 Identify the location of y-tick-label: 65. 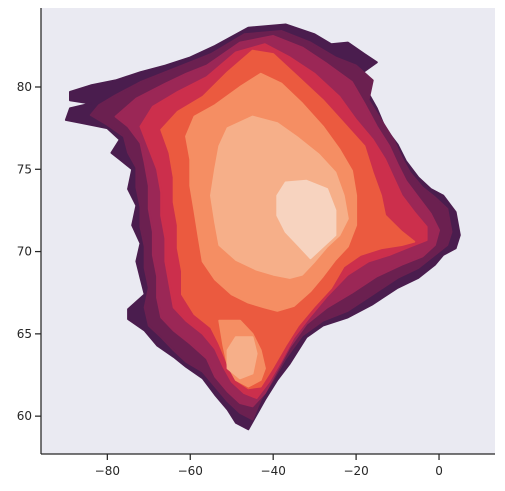
(24, 334).